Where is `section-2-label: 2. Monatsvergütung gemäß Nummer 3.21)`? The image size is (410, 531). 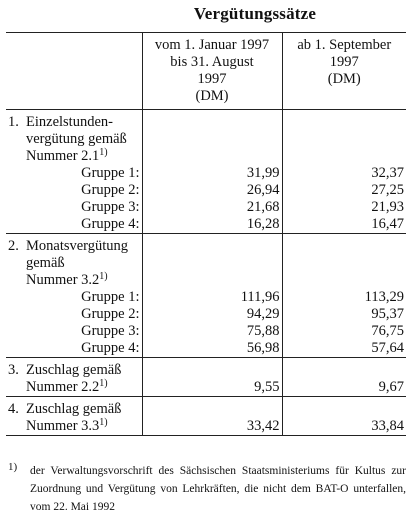 section-2-label: 2. Monatsvergütung gemäß Nummer 3.21) is located at coordinates (68, 263).